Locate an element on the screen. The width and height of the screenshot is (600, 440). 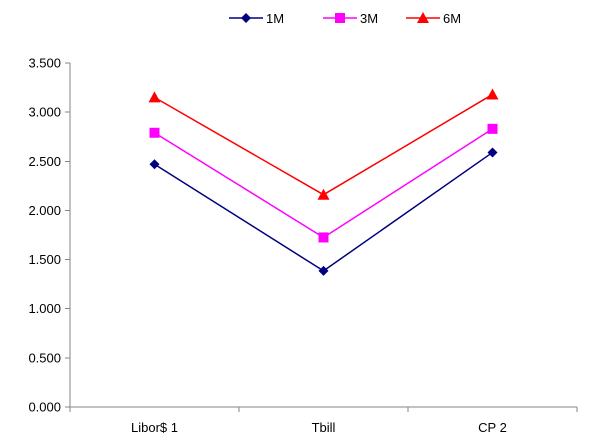
y-tick-label: 0.500 is located at coordinates (44, 357).